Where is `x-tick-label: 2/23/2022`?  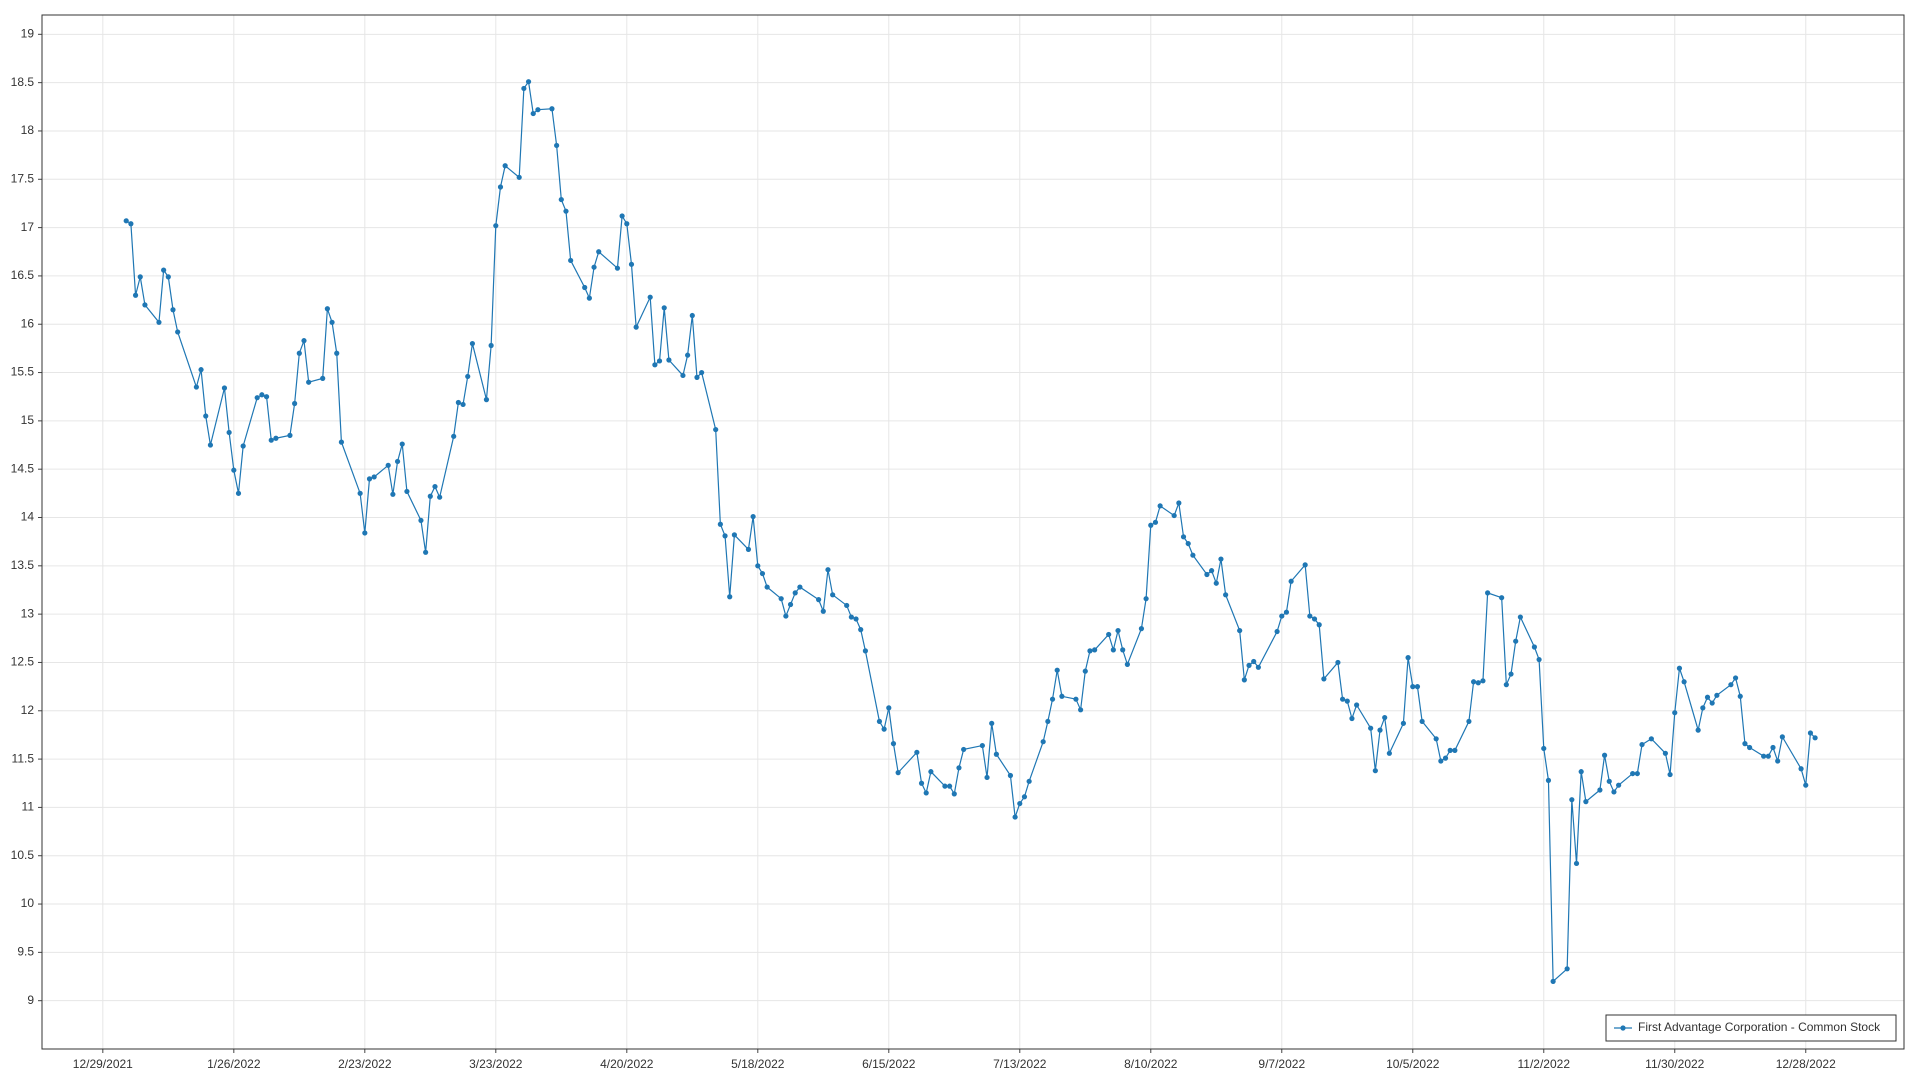 x-tick-label: 2/23/2022 is located at coordinates (365, 1064).